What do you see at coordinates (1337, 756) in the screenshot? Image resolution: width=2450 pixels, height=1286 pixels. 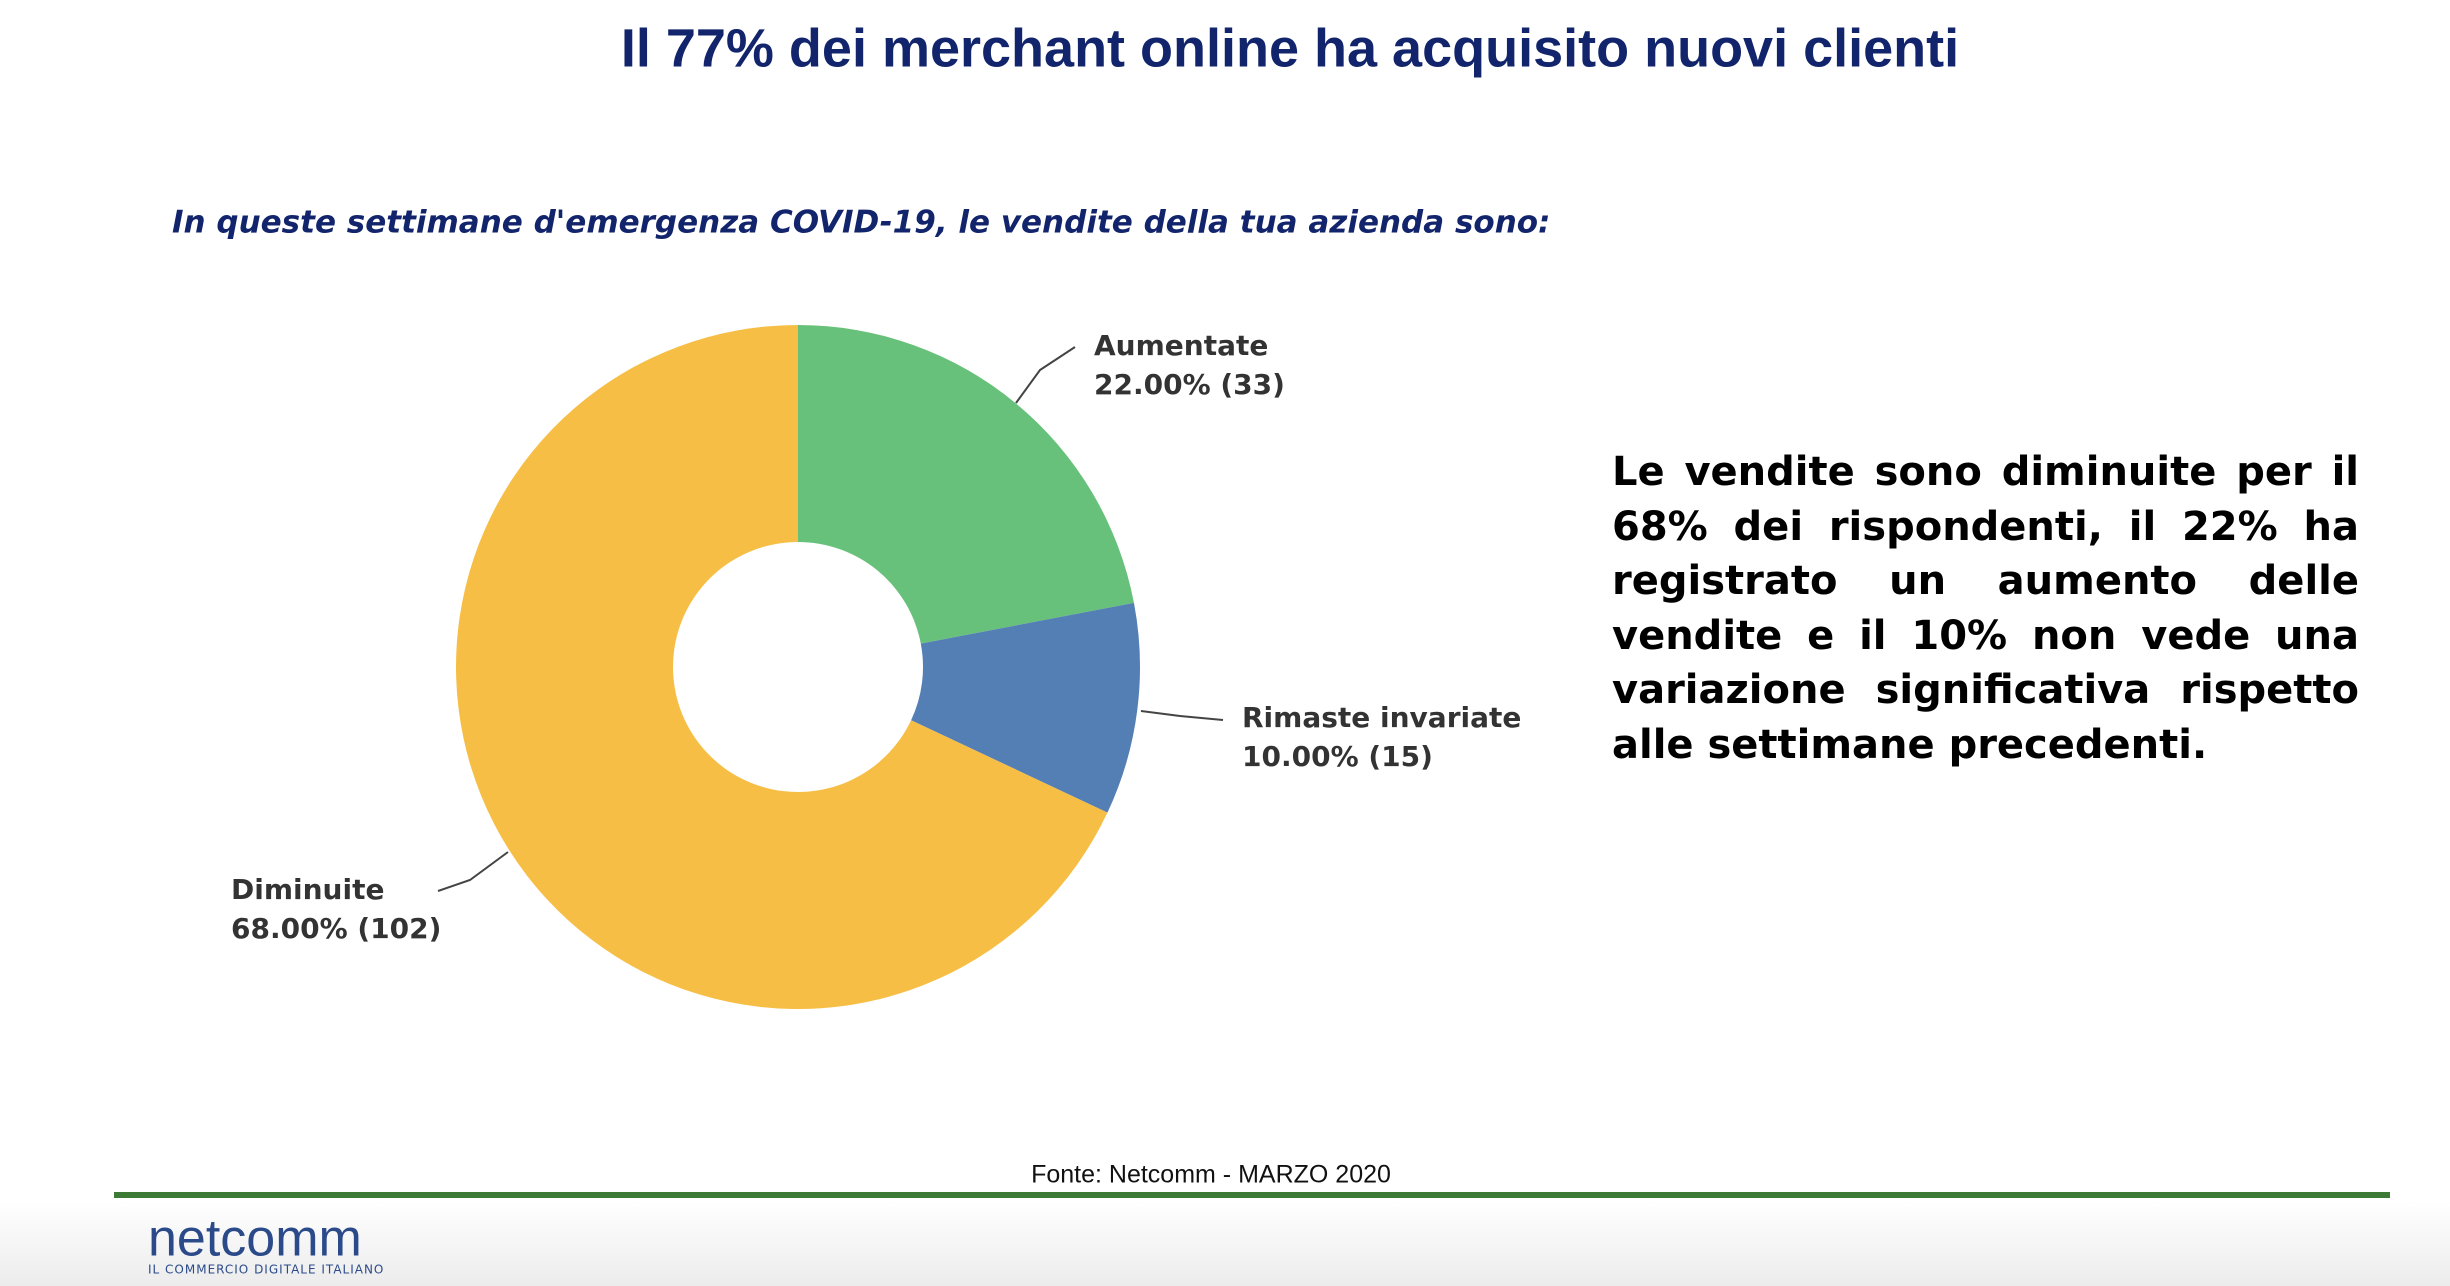 I see `slice-value-label: 10.00% (15)` at bounding box center [1337, 756].